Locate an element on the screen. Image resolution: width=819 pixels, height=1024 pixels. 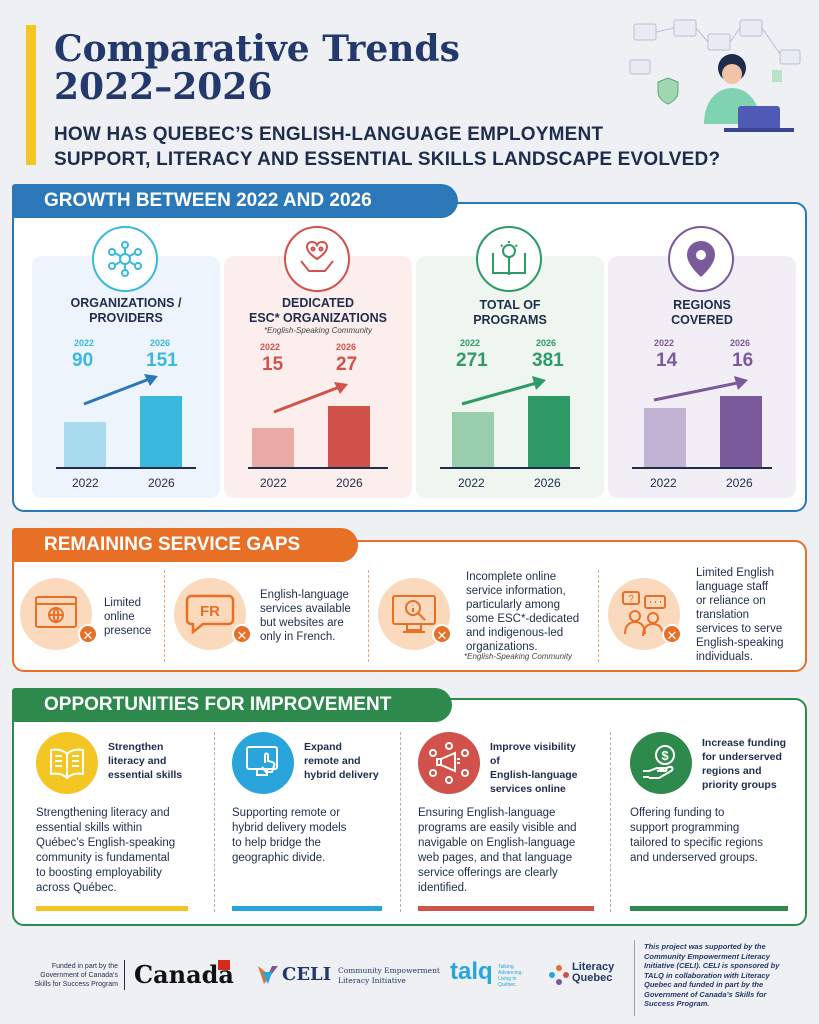
heart-hands-icon is located at coordinates (317, 259).